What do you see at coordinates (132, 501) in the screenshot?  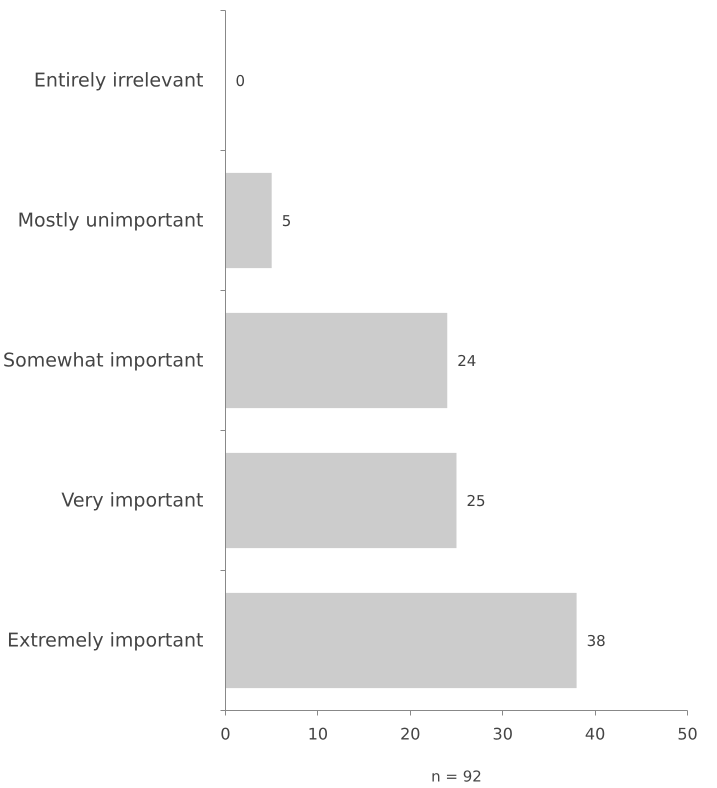 I see `y-tick-label: Very important` at bounding box center [132, 501].